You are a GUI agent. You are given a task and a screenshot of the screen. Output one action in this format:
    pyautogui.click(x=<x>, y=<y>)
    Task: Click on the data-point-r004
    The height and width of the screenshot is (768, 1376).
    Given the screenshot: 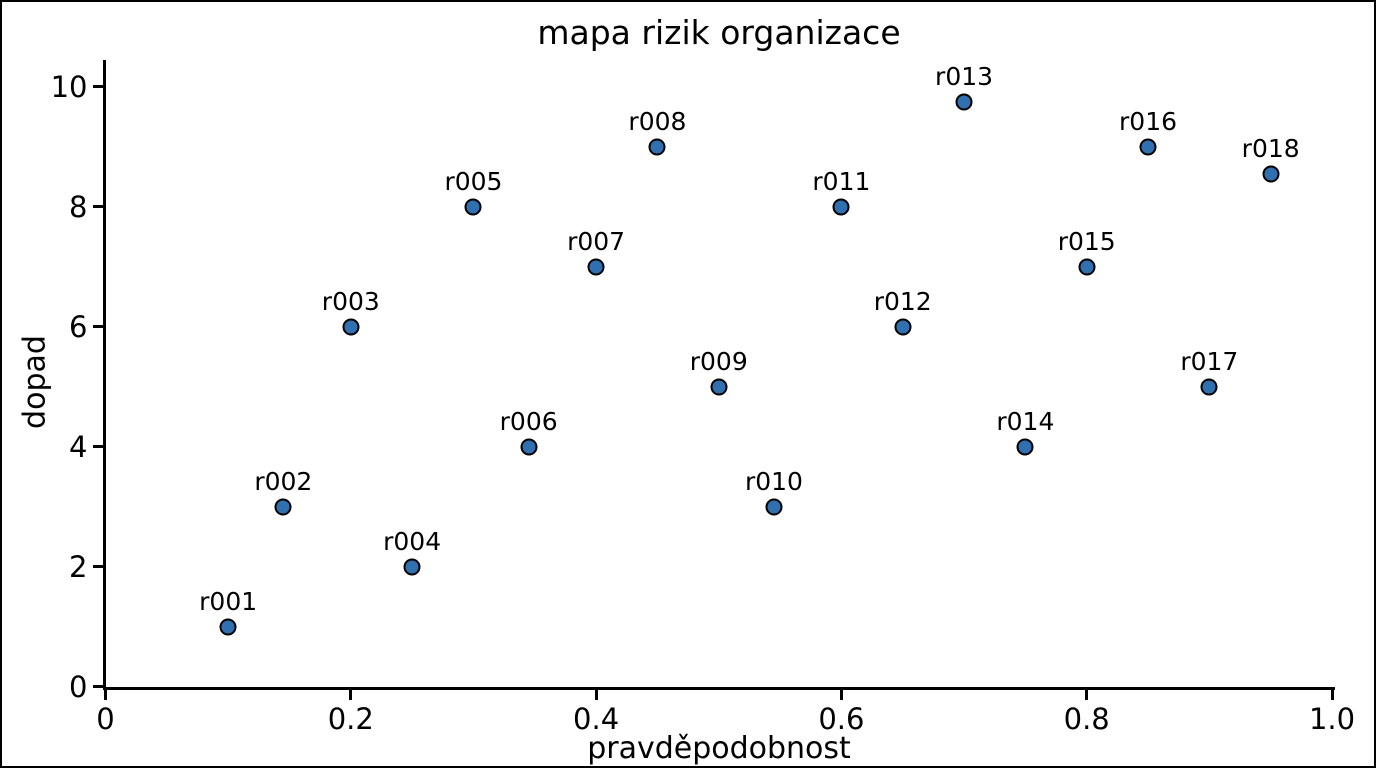 What is the action you would take?
    pyautogui.click(x=412, y=566)
    